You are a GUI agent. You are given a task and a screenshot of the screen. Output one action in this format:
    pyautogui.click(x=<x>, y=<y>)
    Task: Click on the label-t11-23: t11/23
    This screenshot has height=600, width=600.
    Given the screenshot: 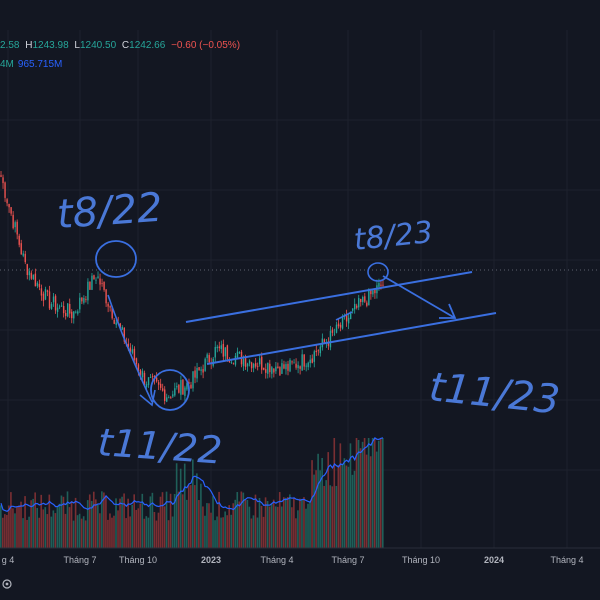 What is the action you would take?
    pyautogui.click(x=494, y=393)
    